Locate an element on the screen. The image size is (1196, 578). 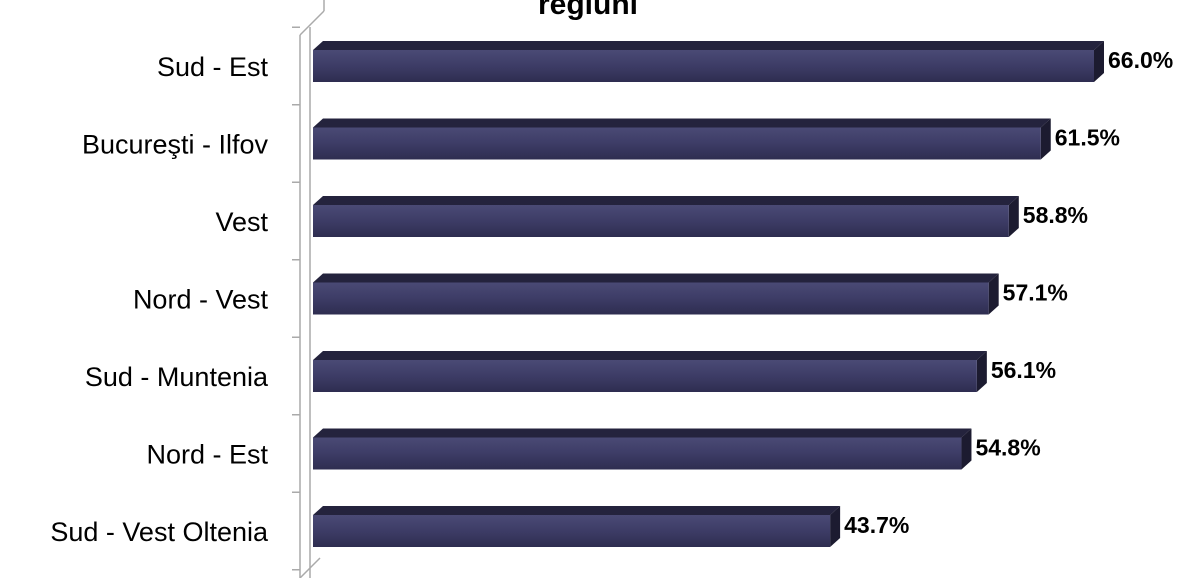
axis-ticks is located at coordinates (296, 298).